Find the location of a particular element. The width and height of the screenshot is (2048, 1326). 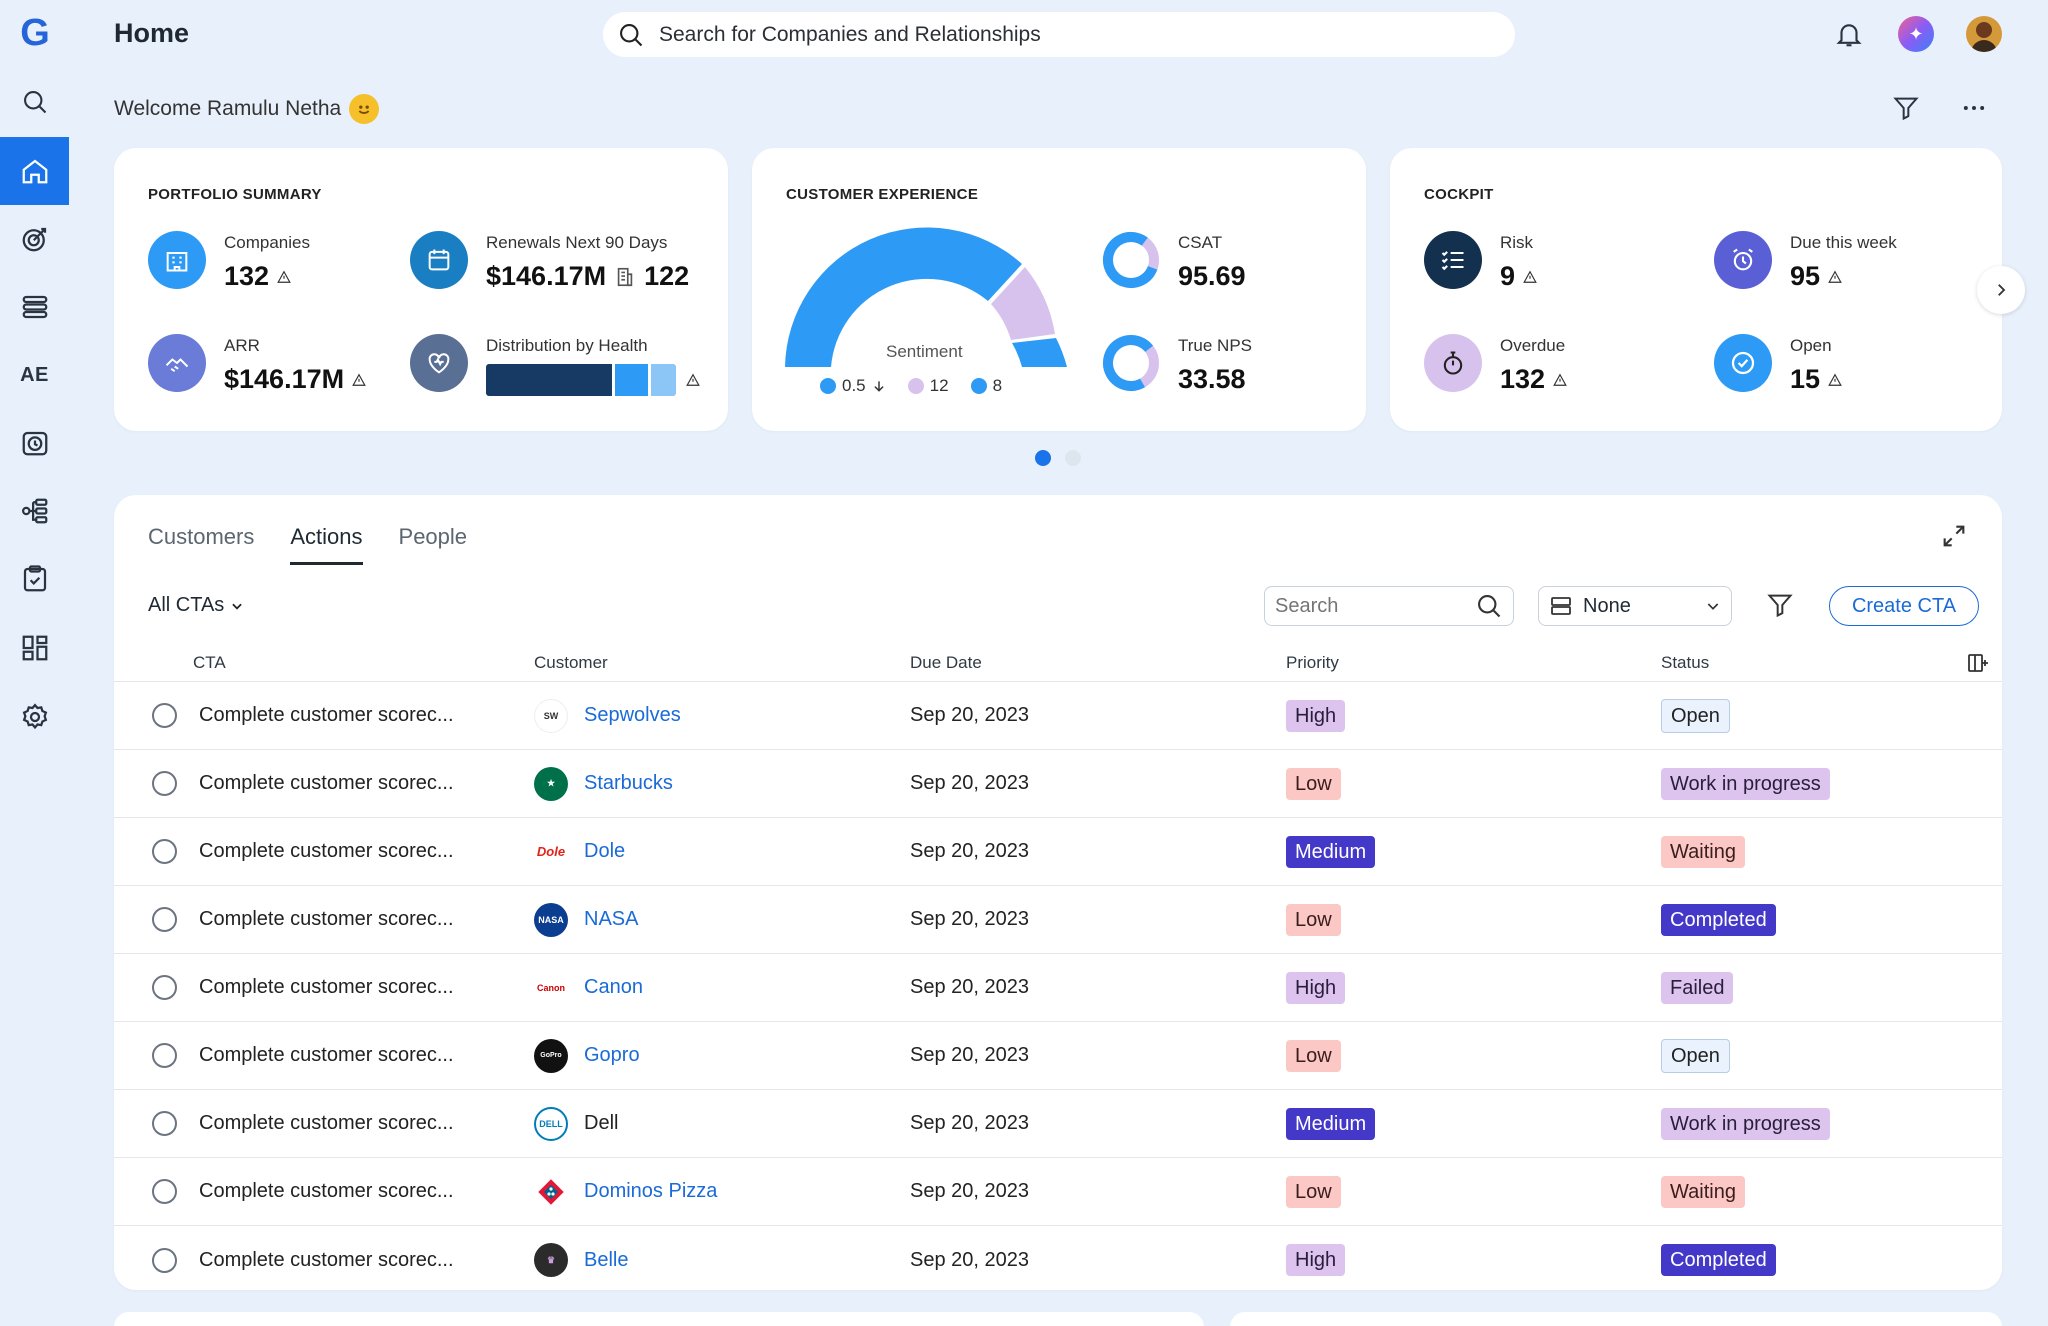

chevron-down-icon is located at coordinates (1713, 606).